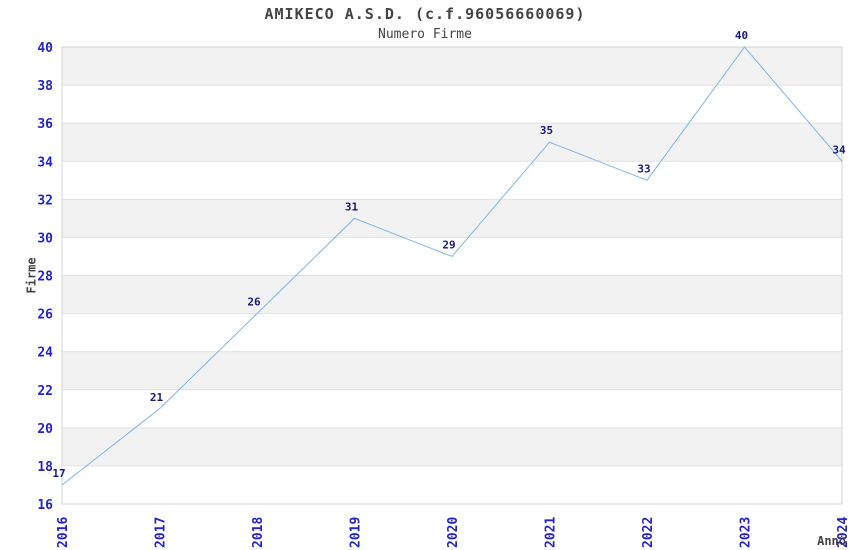  Describe the element at coordinates (45, 429) in the screenshot. I see `y-tick-label: 20` at that location.